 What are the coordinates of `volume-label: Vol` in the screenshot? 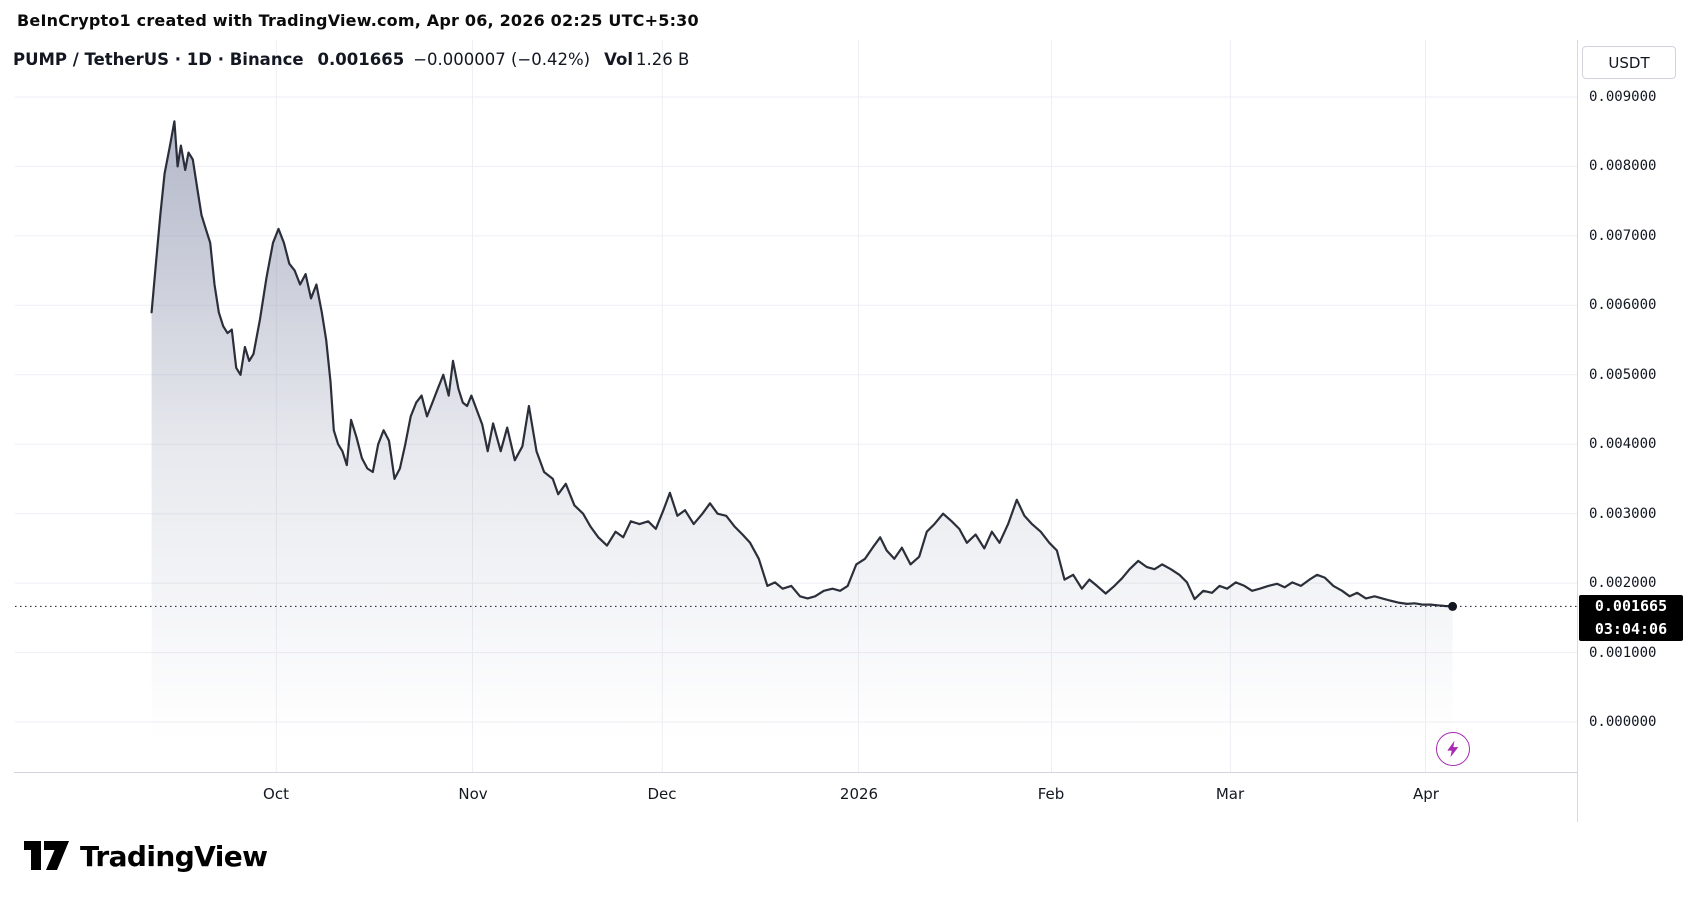 It's located at (618, 59).